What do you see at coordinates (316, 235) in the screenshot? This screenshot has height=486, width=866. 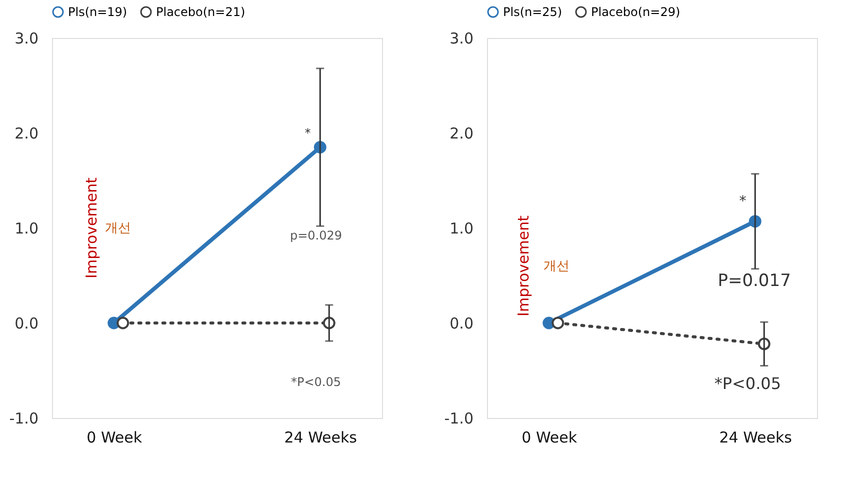 I see `annotation: p=0.029` at bounding box center [316, 235].